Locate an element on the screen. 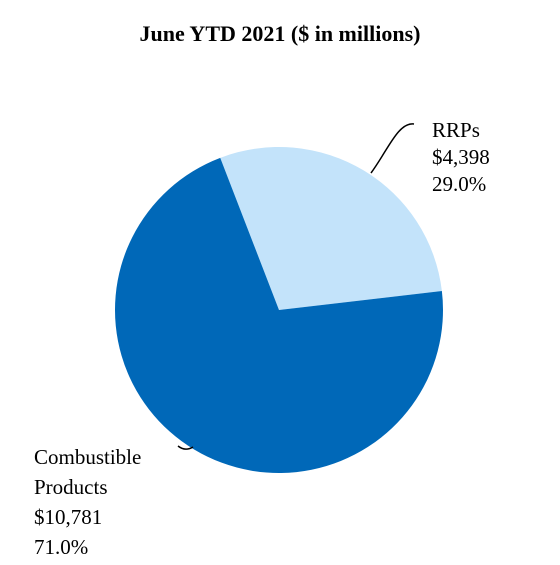  leader-line-rrps is located at coordinates (392, 148).